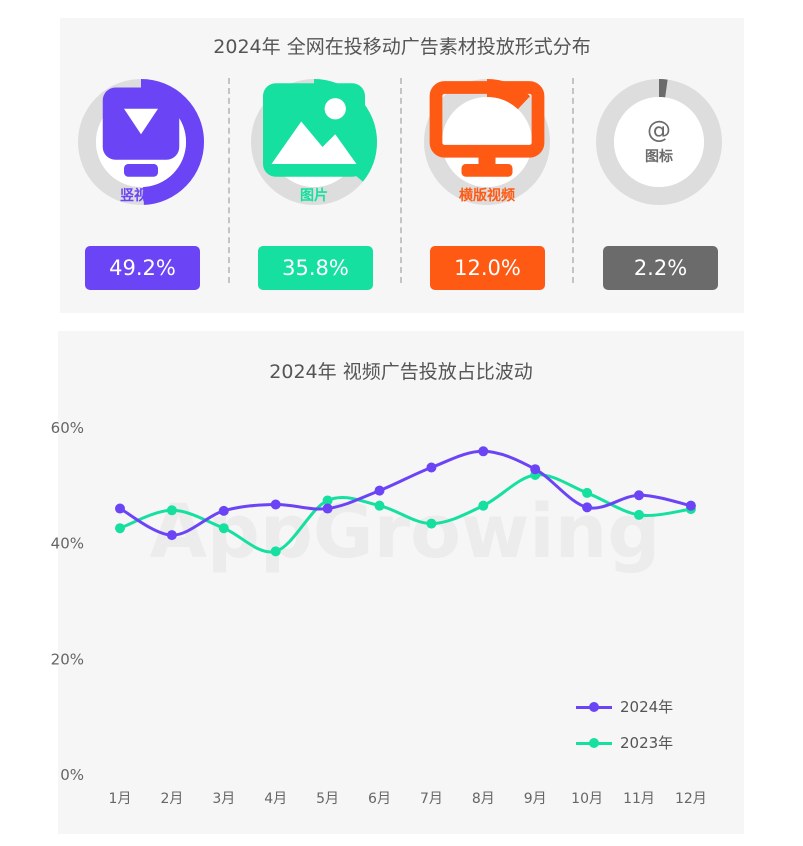  I want to click on percent-badge: 49.2%, so click(142, 268).